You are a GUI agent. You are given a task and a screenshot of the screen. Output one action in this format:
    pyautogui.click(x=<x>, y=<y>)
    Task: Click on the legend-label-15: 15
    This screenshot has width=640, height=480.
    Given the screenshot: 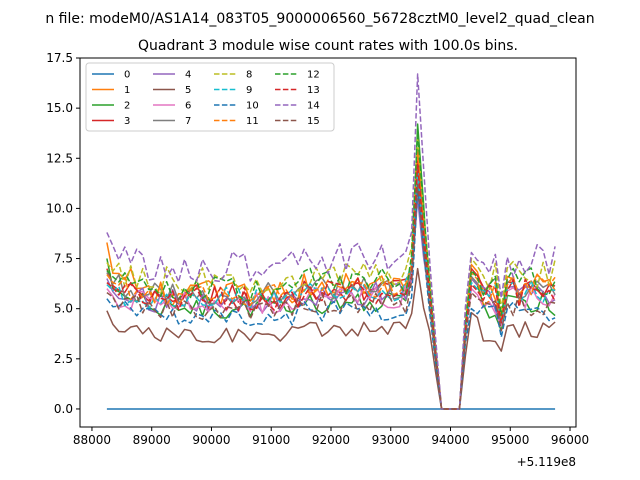 What is the action you would take?
    pyautogui.click(x=313, y=121)
    